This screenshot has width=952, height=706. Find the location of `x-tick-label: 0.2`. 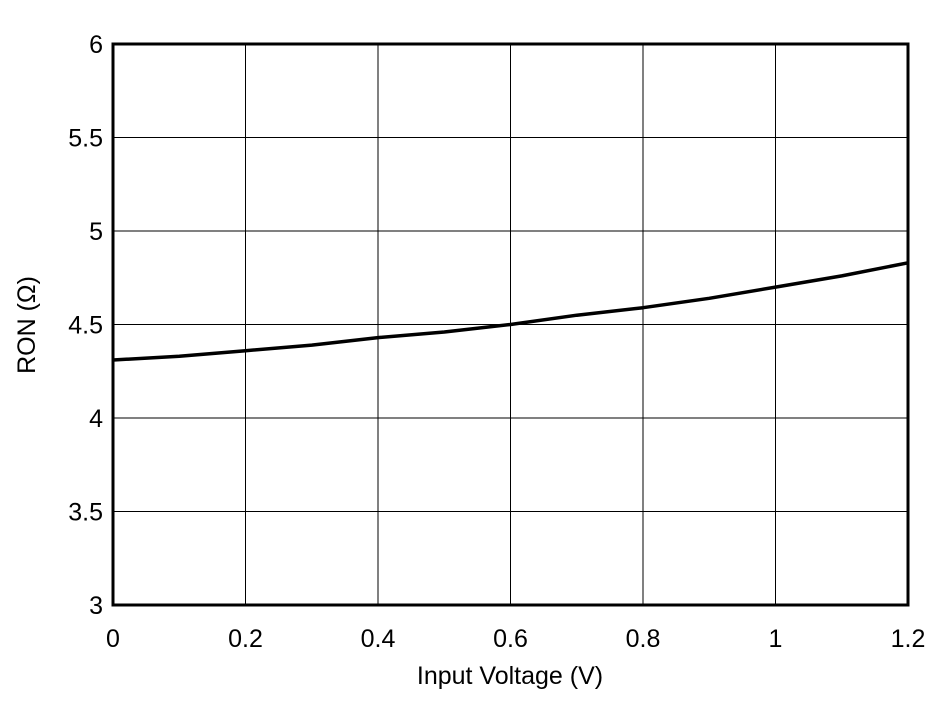

x-tick-label: 0.2 is located at coordinates (245, 639).